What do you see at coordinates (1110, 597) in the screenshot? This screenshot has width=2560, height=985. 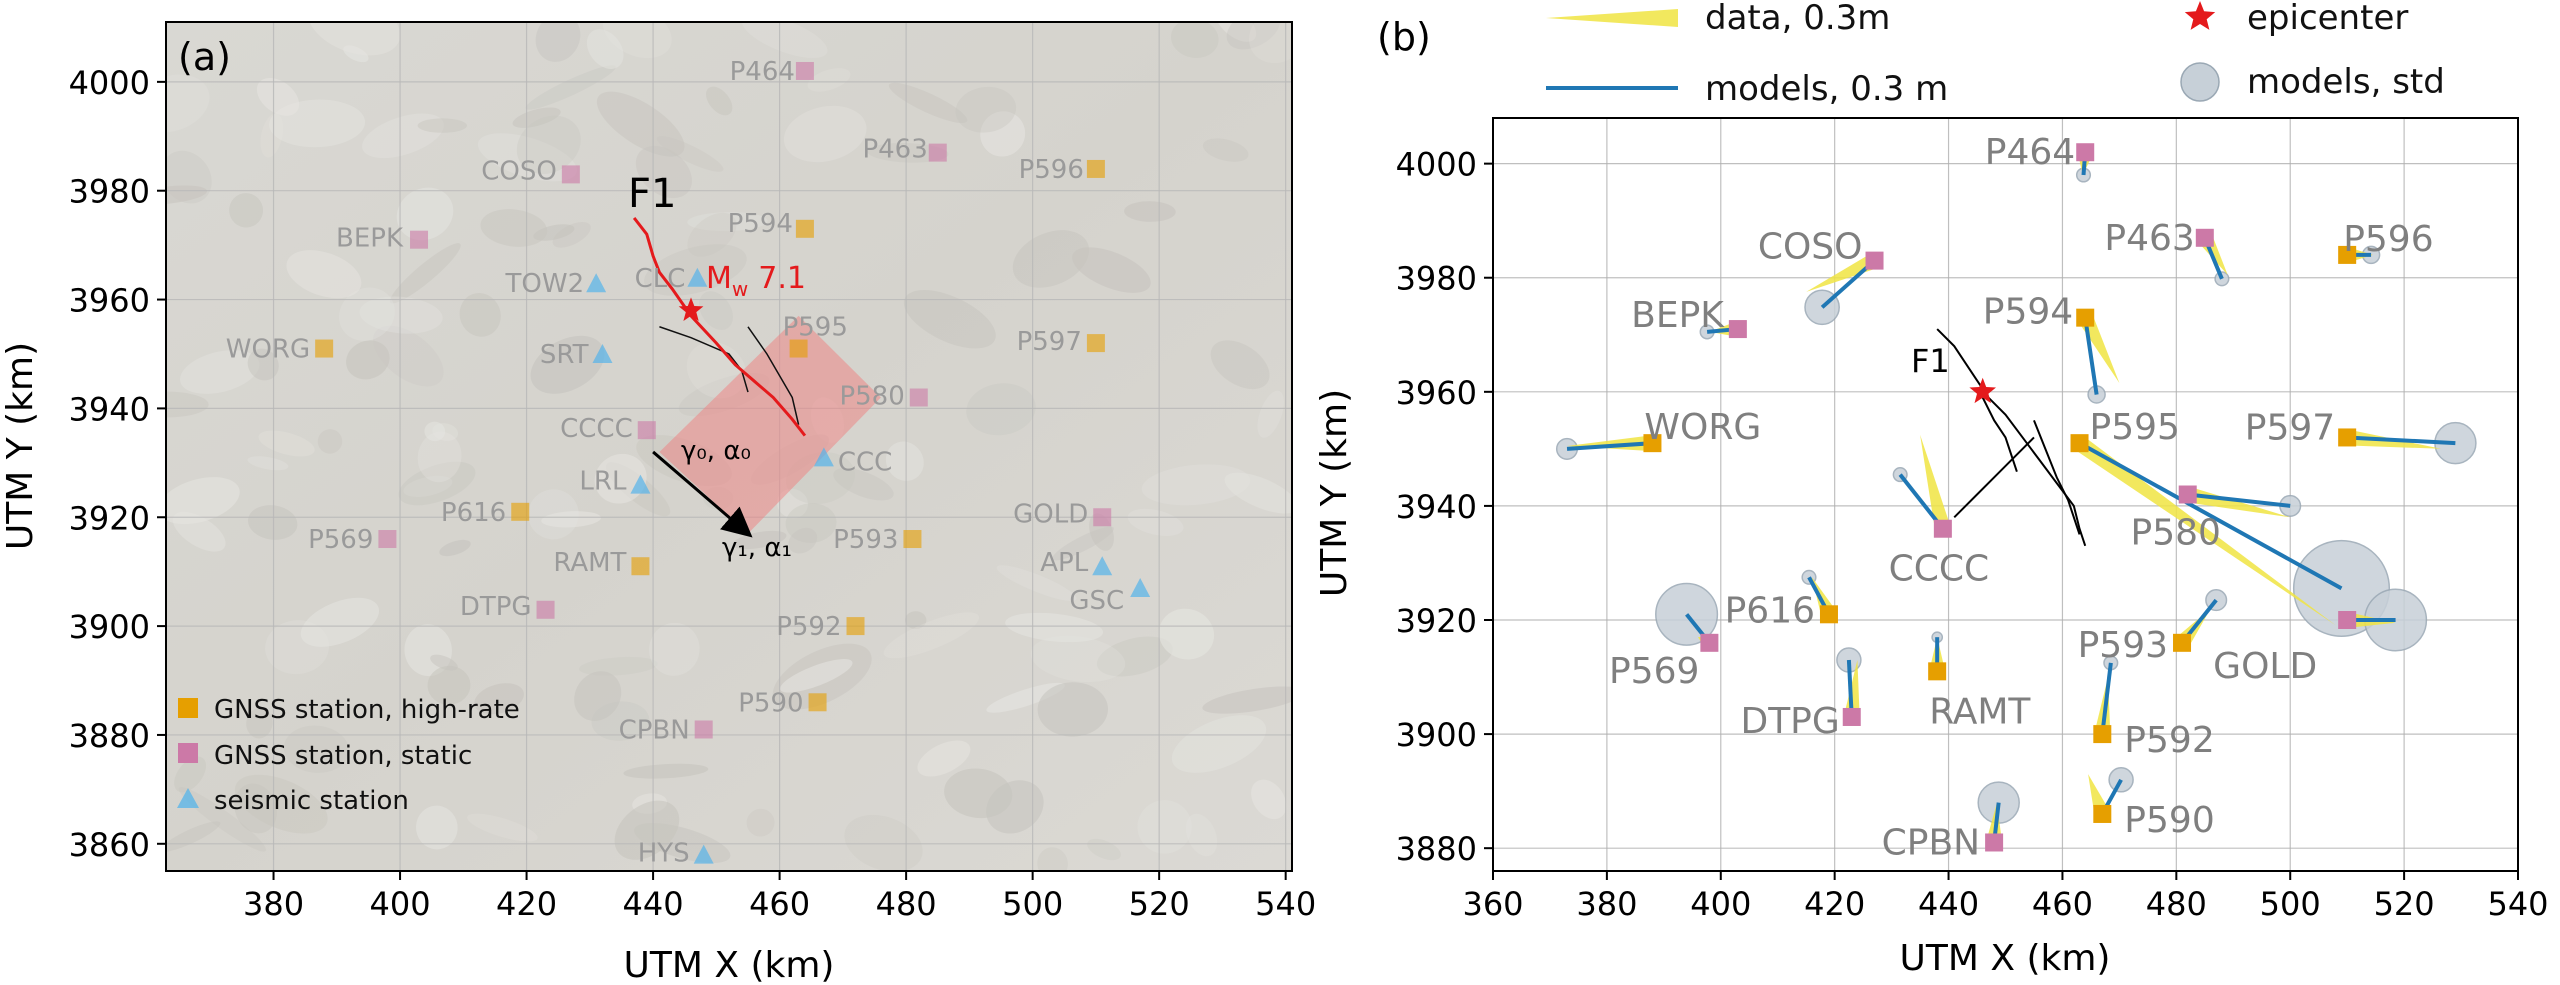 I see `station-a-gsc: GSC` at bounding box center [1110, 597].